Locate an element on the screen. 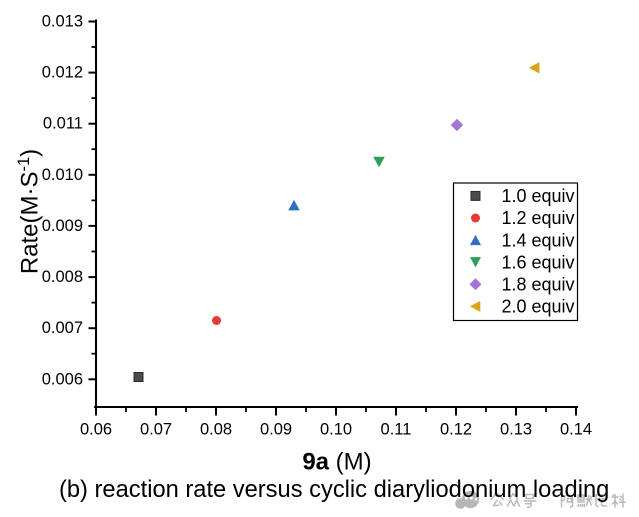 This screenshot has width=639, height=517. svg-text: 0.011 is located at coordinates (63, 124).